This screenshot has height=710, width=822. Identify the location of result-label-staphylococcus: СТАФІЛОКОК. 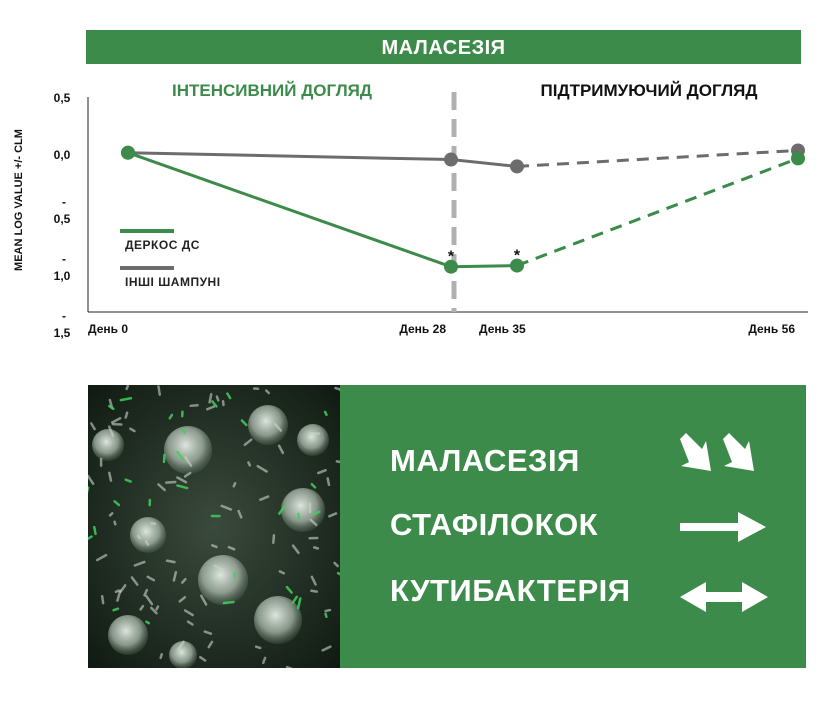
(494, 524).